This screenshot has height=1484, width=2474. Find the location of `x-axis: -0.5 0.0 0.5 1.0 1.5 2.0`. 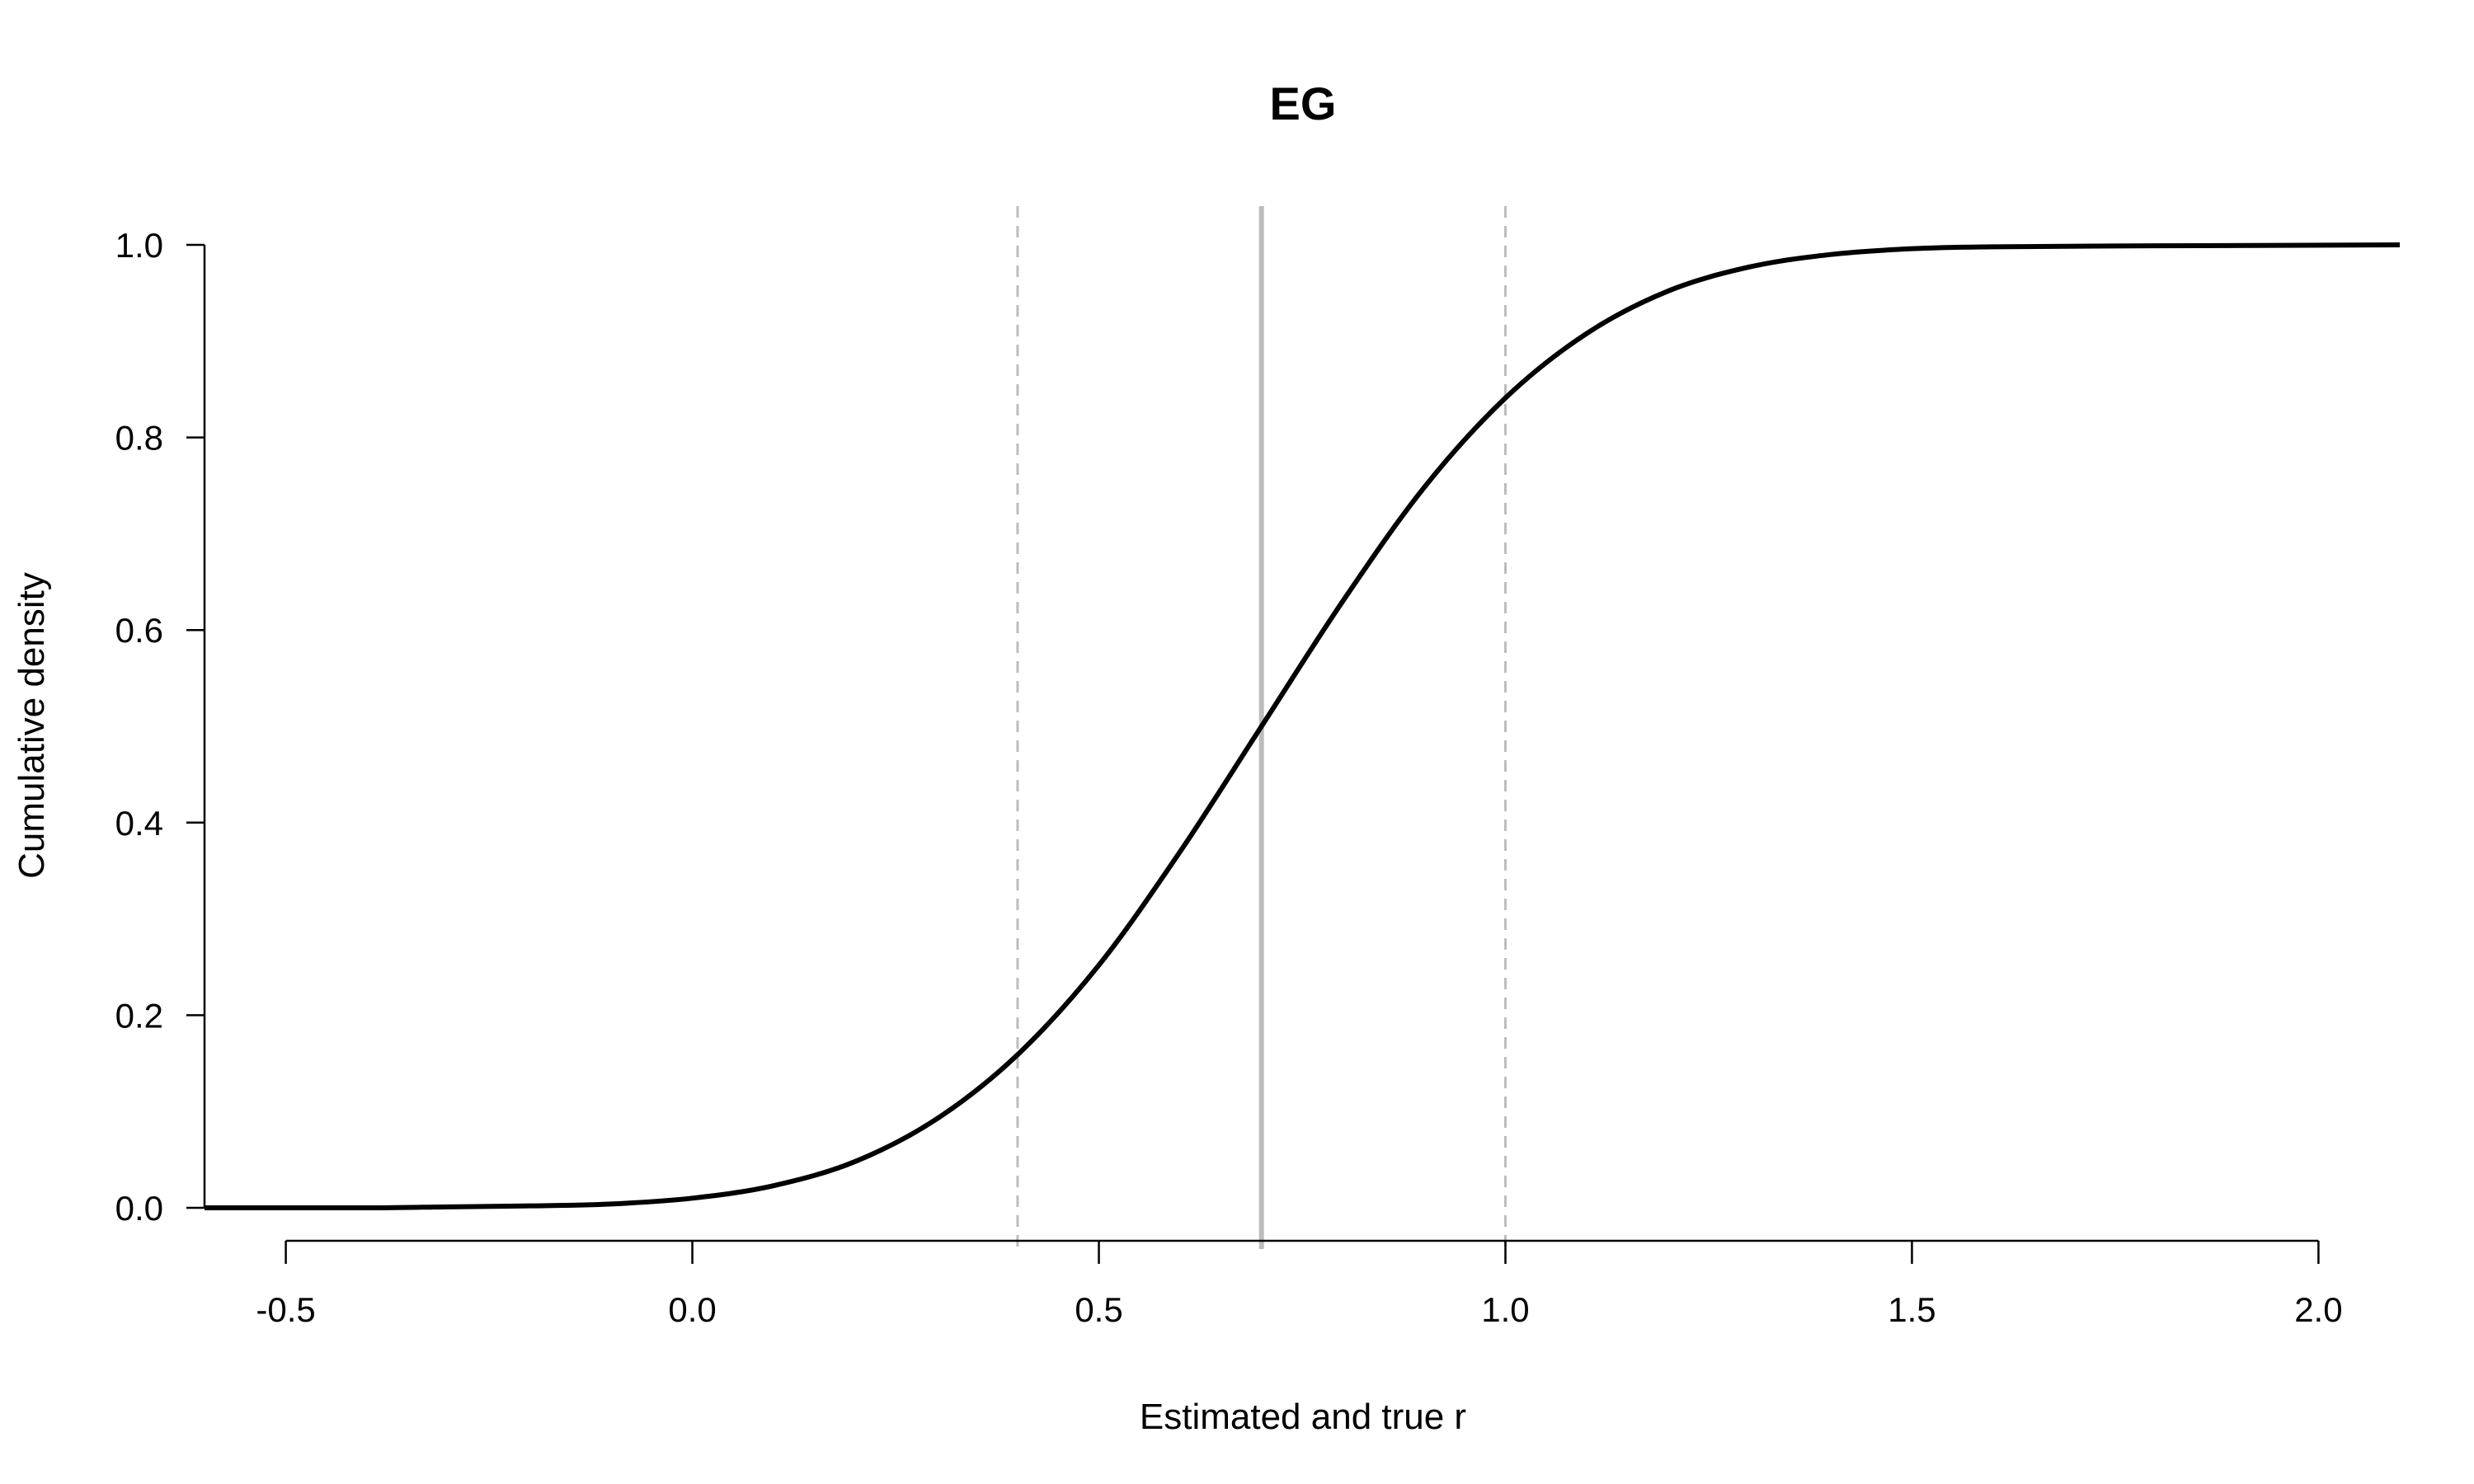

x-axis: -0.5 0.0 0.5 1.0 1.5 2.0 is located at coordinates (1299, 1284).